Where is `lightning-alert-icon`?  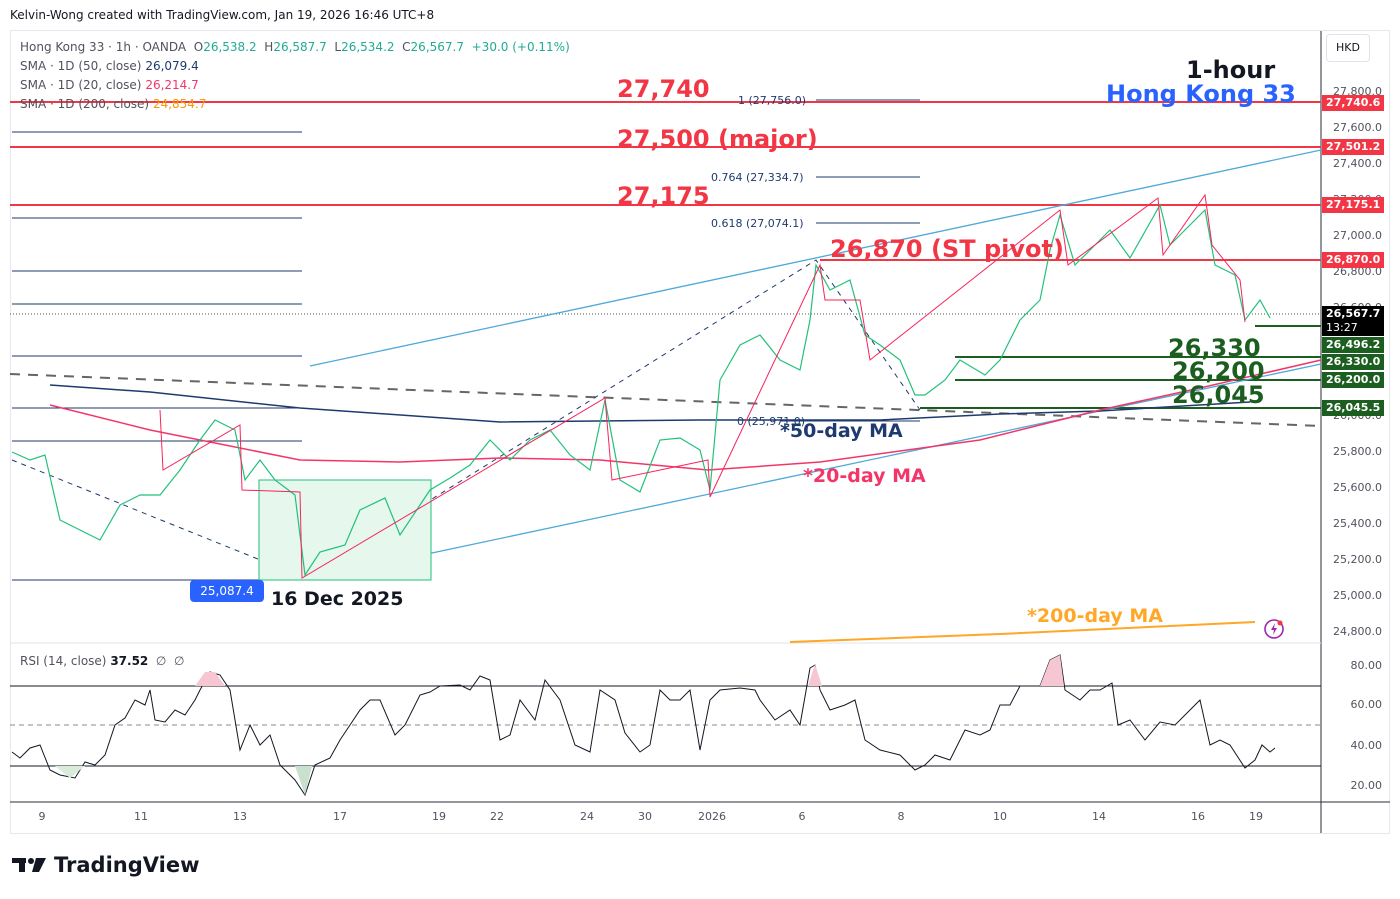 lightning-alert-icon is located at coordinates (1274, 629).